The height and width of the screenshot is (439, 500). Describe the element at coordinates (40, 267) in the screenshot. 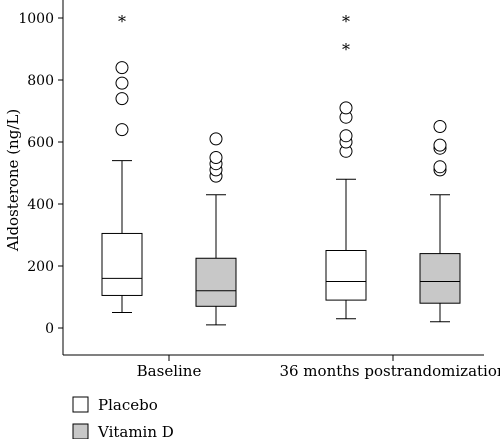

I see `y-tick-label: 200` at that location.